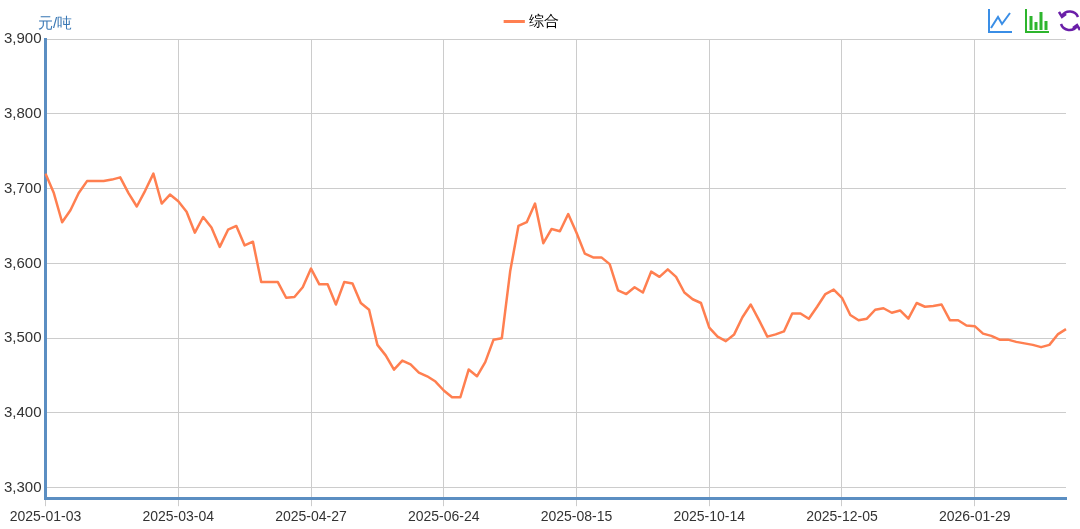 This screenshot has height=529, width=1080. I want to click on y-tick-label: 3,800, so click(22, 112).